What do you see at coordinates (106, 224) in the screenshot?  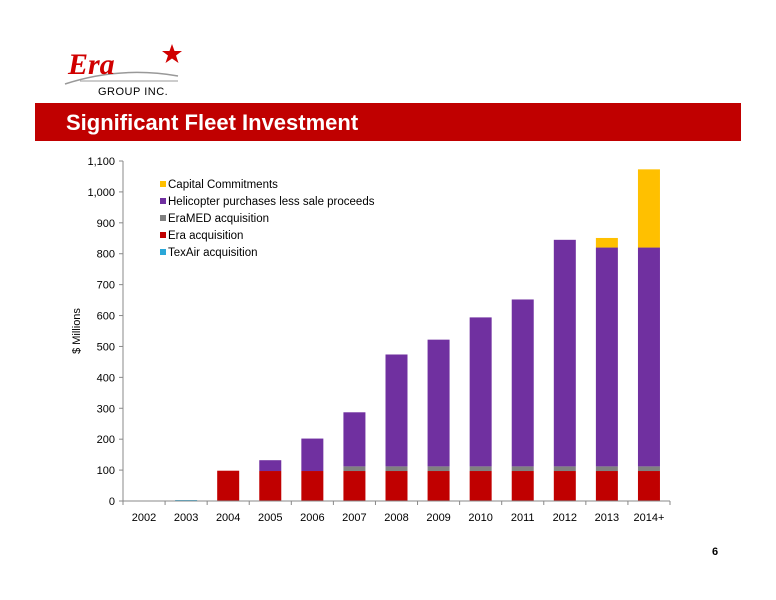 I see `y-tick-label: 900` at bounding box center [106, 224].